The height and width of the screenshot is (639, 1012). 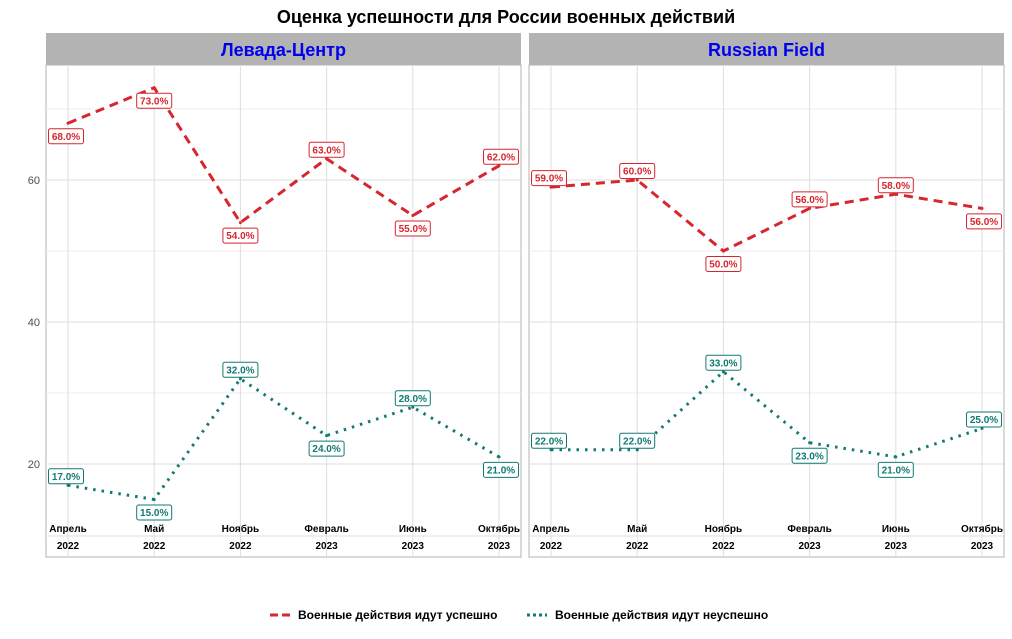 I want to click on y-tick-label: 60, so click(x=34, y=181).